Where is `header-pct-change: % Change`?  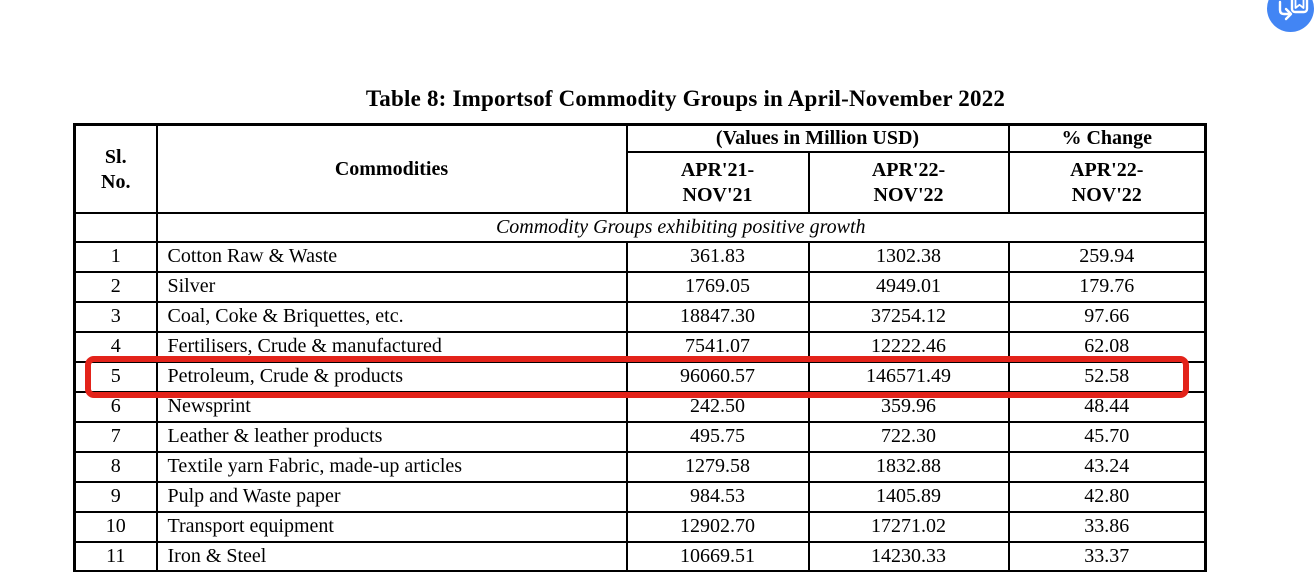
header-pct-change: % Change is located at coordinates (1107, 138).